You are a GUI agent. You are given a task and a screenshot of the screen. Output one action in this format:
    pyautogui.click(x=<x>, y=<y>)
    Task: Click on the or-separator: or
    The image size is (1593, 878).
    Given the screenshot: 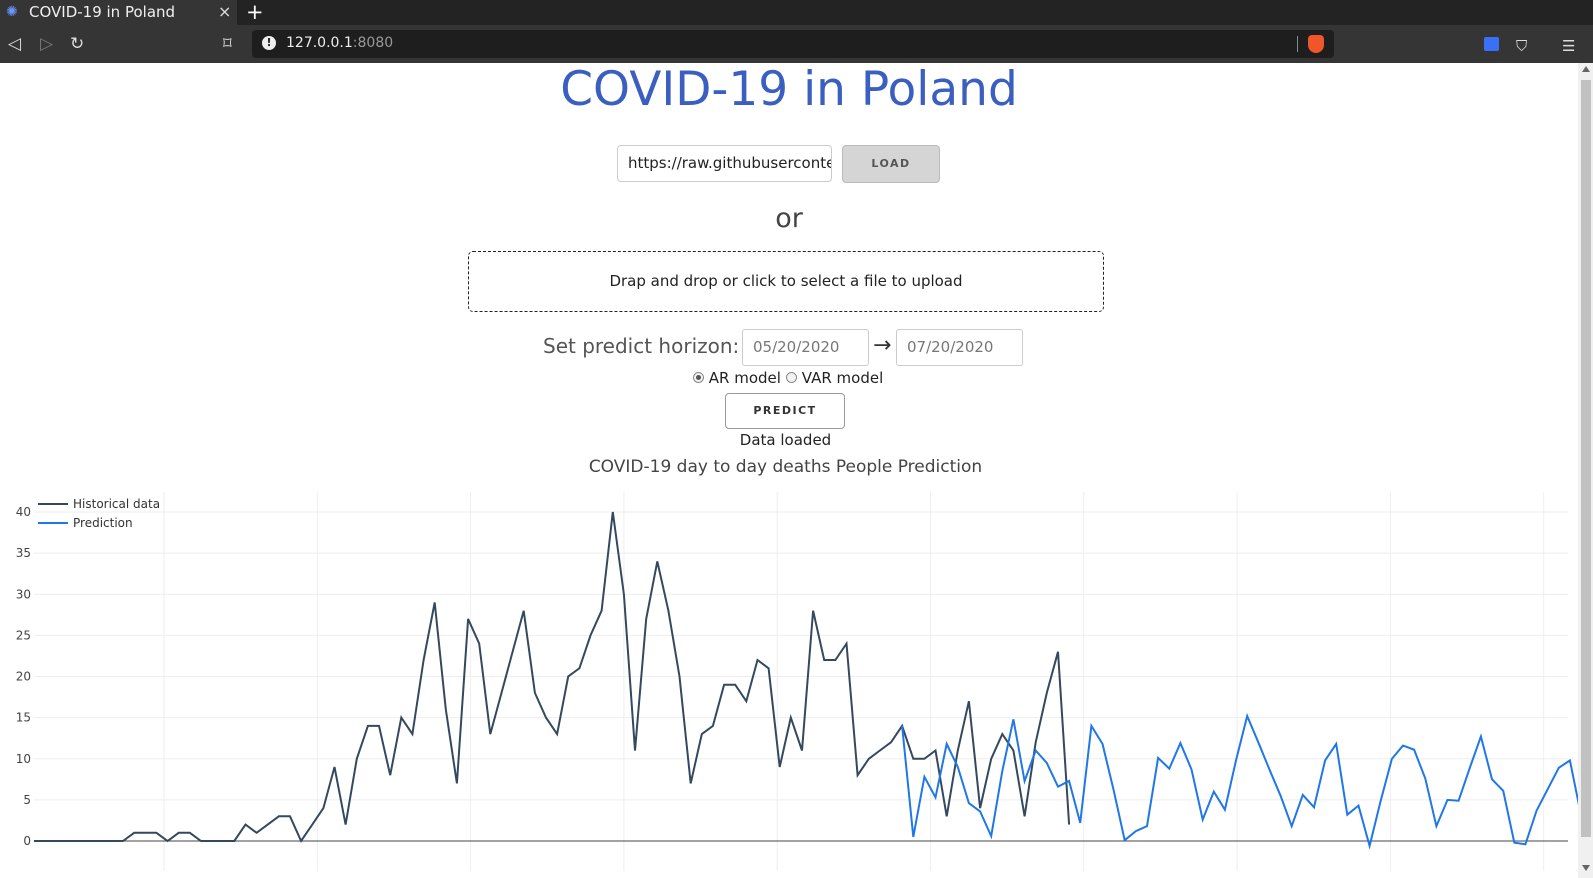 What is the action you would take?
    pyautogui.click(x=789, y=218)
    